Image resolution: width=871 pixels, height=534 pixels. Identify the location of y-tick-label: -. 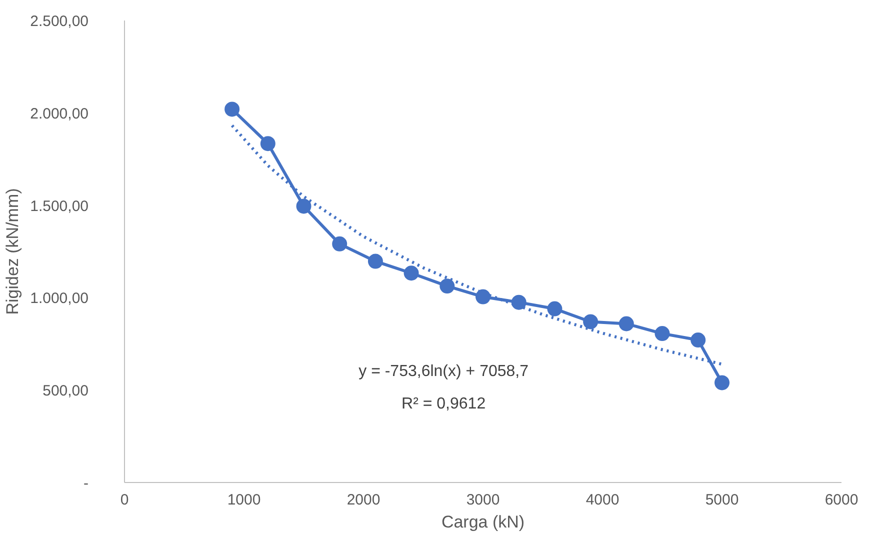
(86, 483).